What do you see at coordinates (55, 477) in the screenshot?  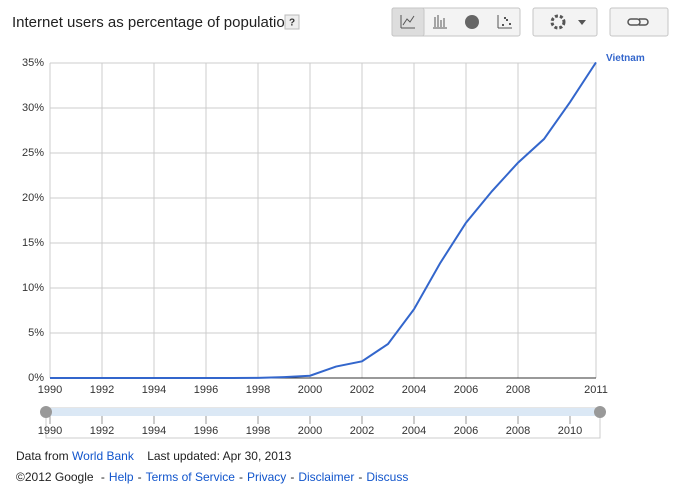 I see `copyright: ©2012 Google` at bounding box center [55, 477].